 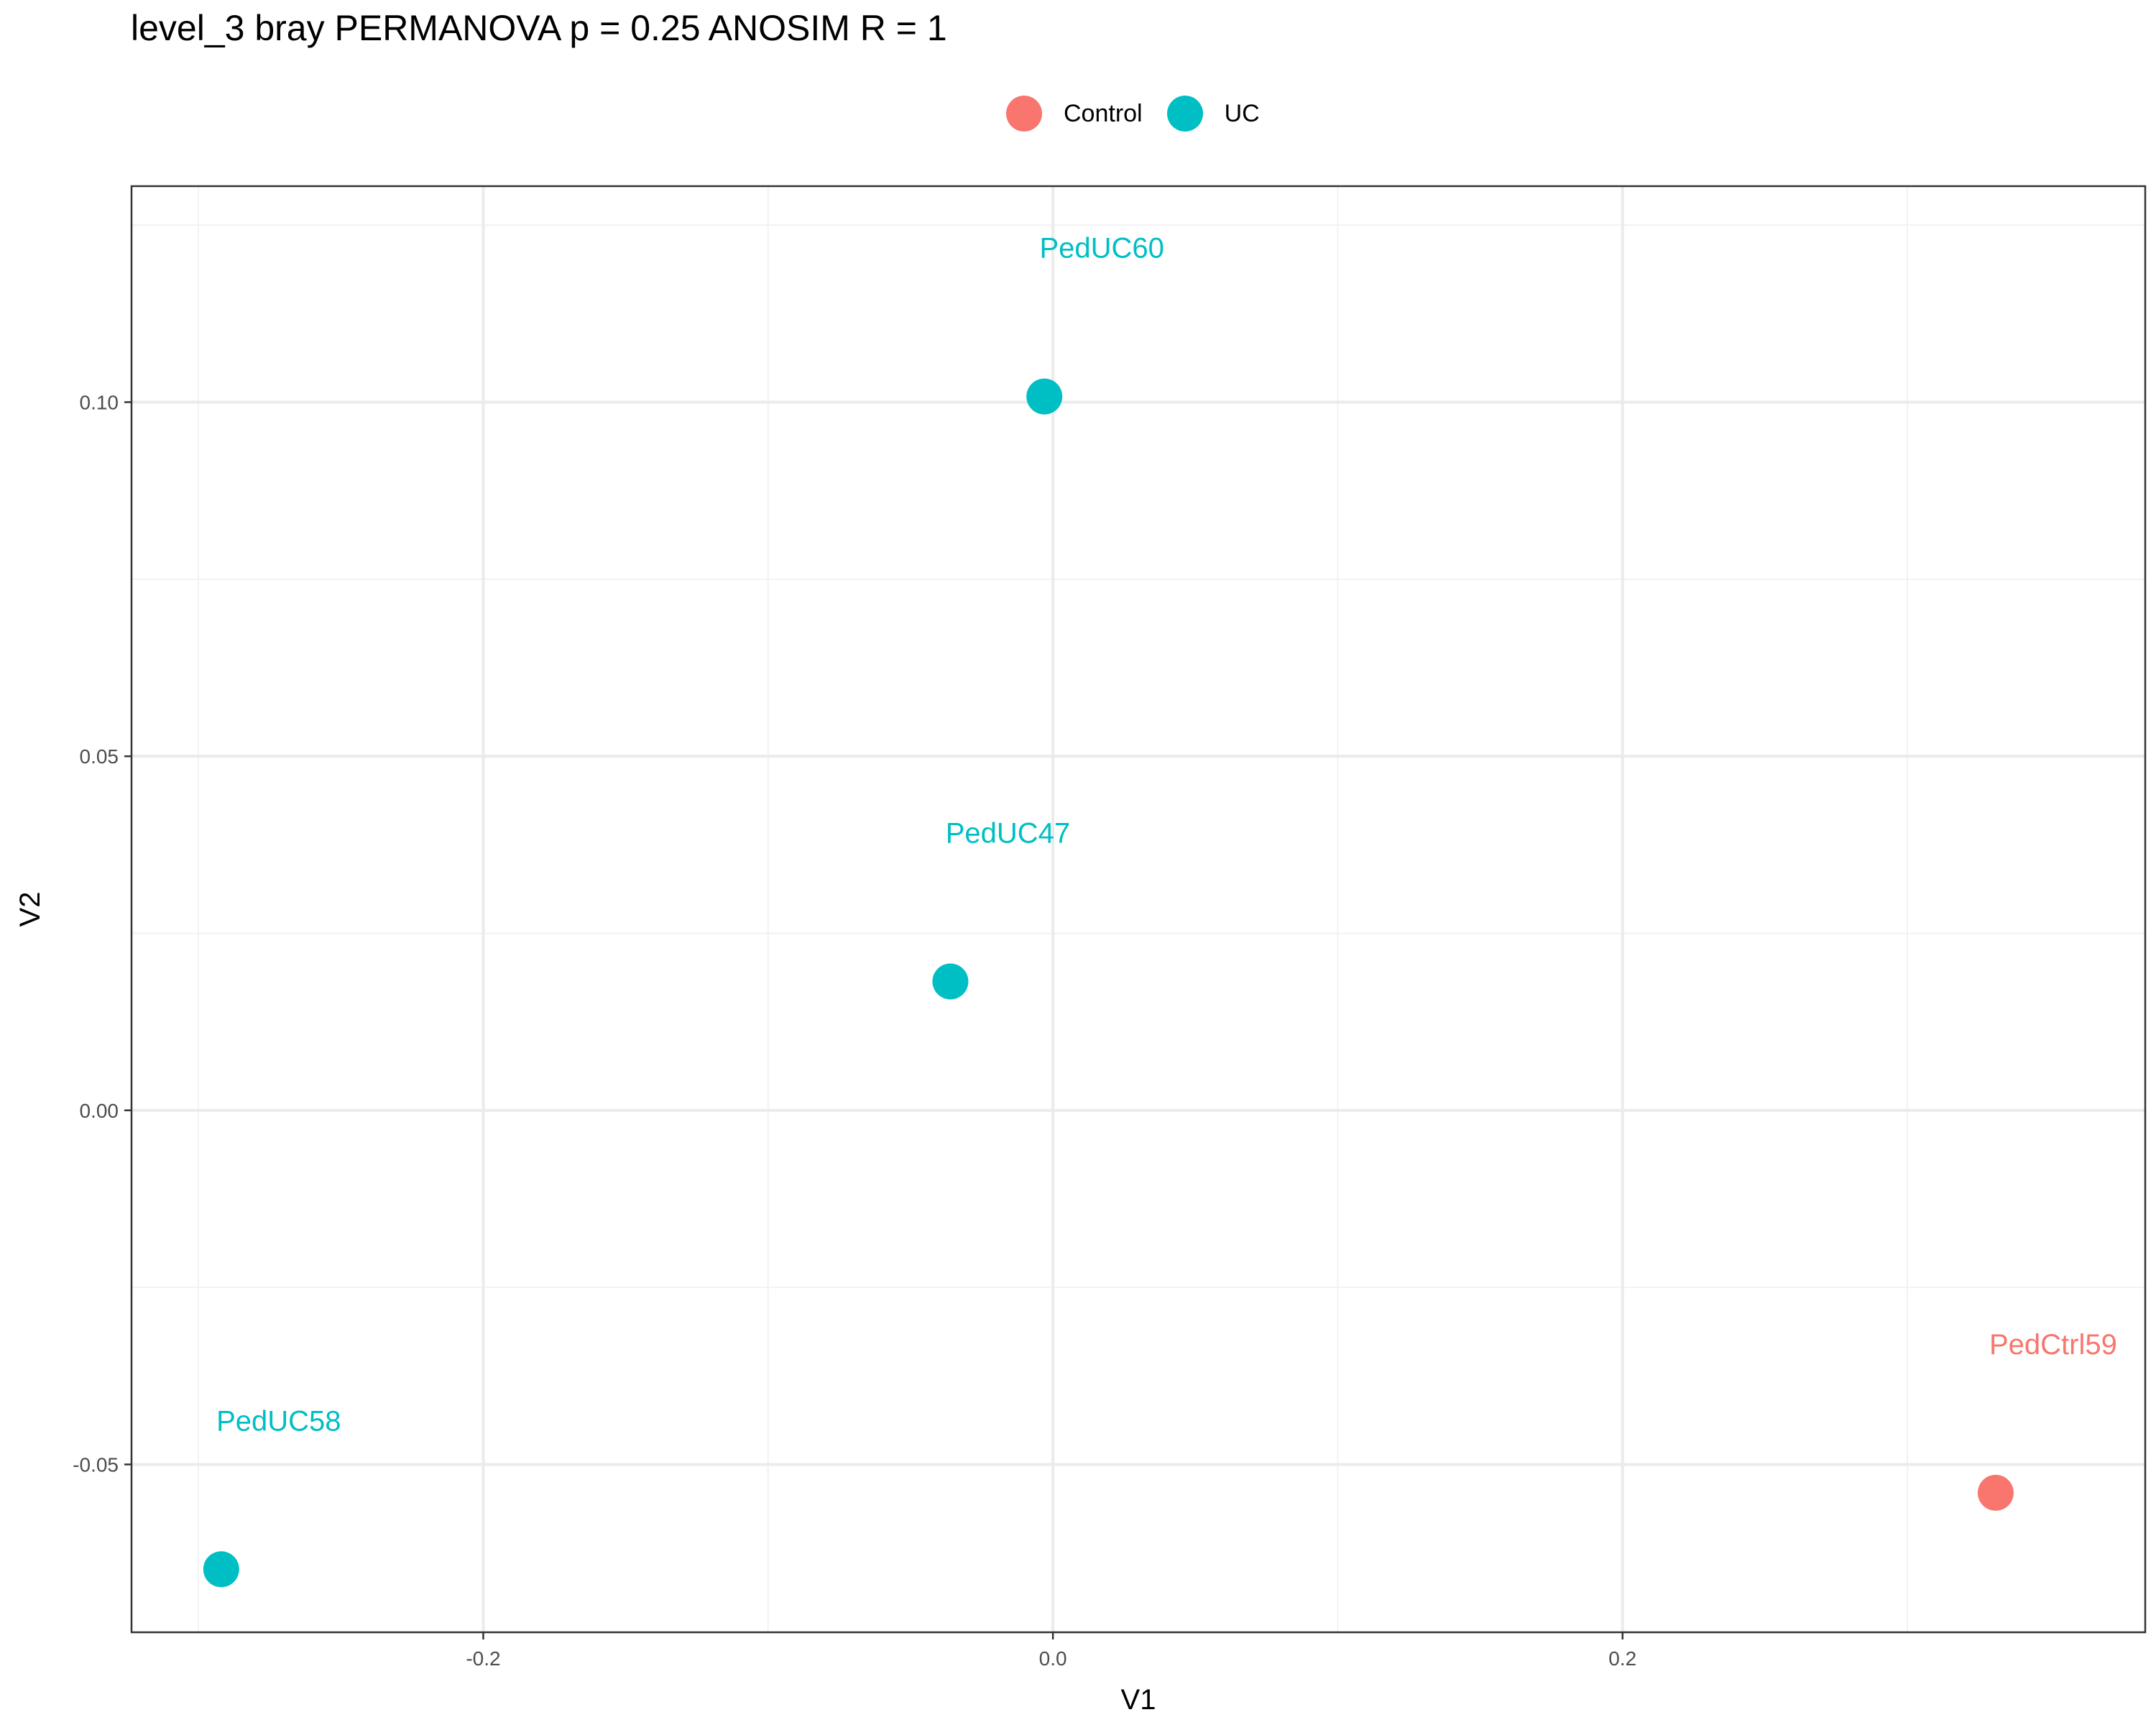 I want to click on x-tick-label: -0.2, so click(x=483, y=1658).